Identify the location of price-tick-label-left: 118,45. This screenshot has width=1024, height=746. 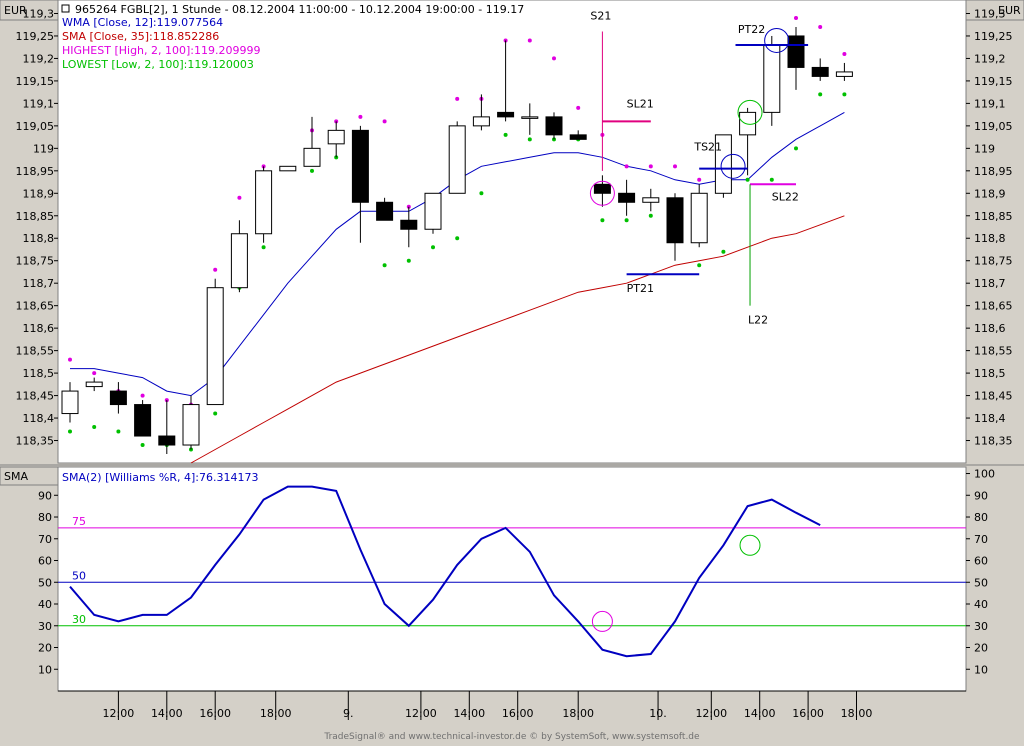
(35, 396).